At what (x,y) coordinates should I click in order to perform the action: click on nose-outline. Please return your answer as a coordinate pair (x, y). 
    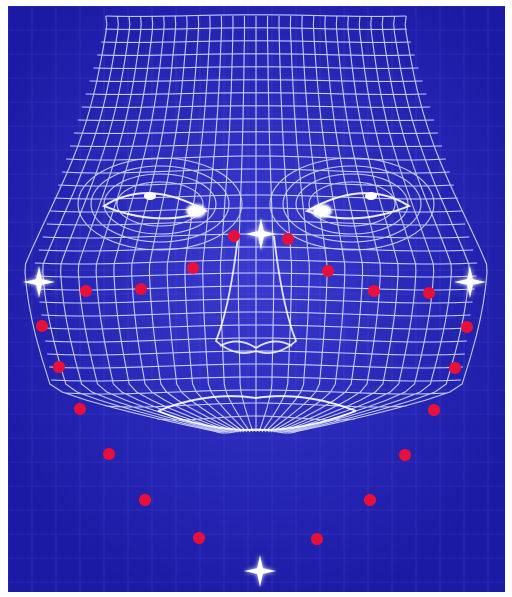
    Looking at the image, I should click on (256, 294).